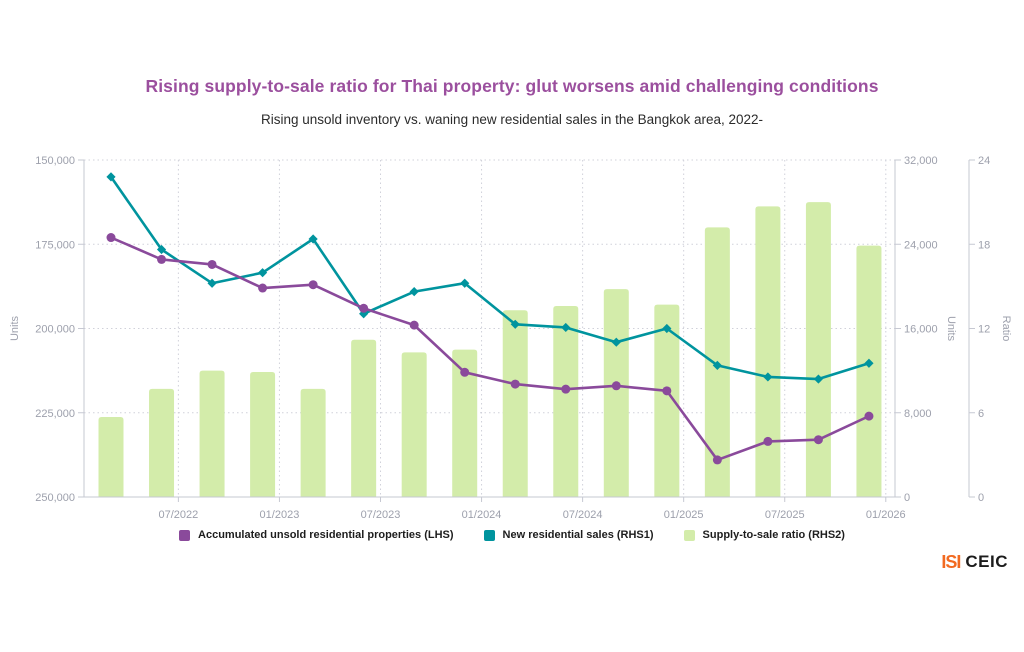 This screenshot has height=652, width=1024. Describe the element at coordinates (921, 245) in the screenshot. I see `svg-text: 24,000` at that location.